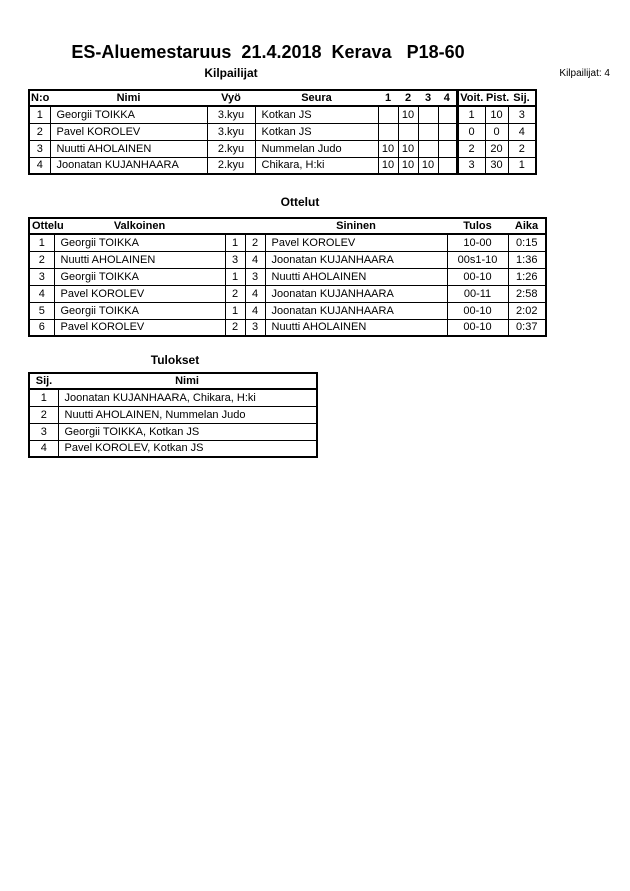 Image resolution: width=630 pixels, height=891 pixels. Describe the element at coordinates (139, 259) in the screenshot. I see `cell-white-name: Nuutti AHOLAINEN` at that location.